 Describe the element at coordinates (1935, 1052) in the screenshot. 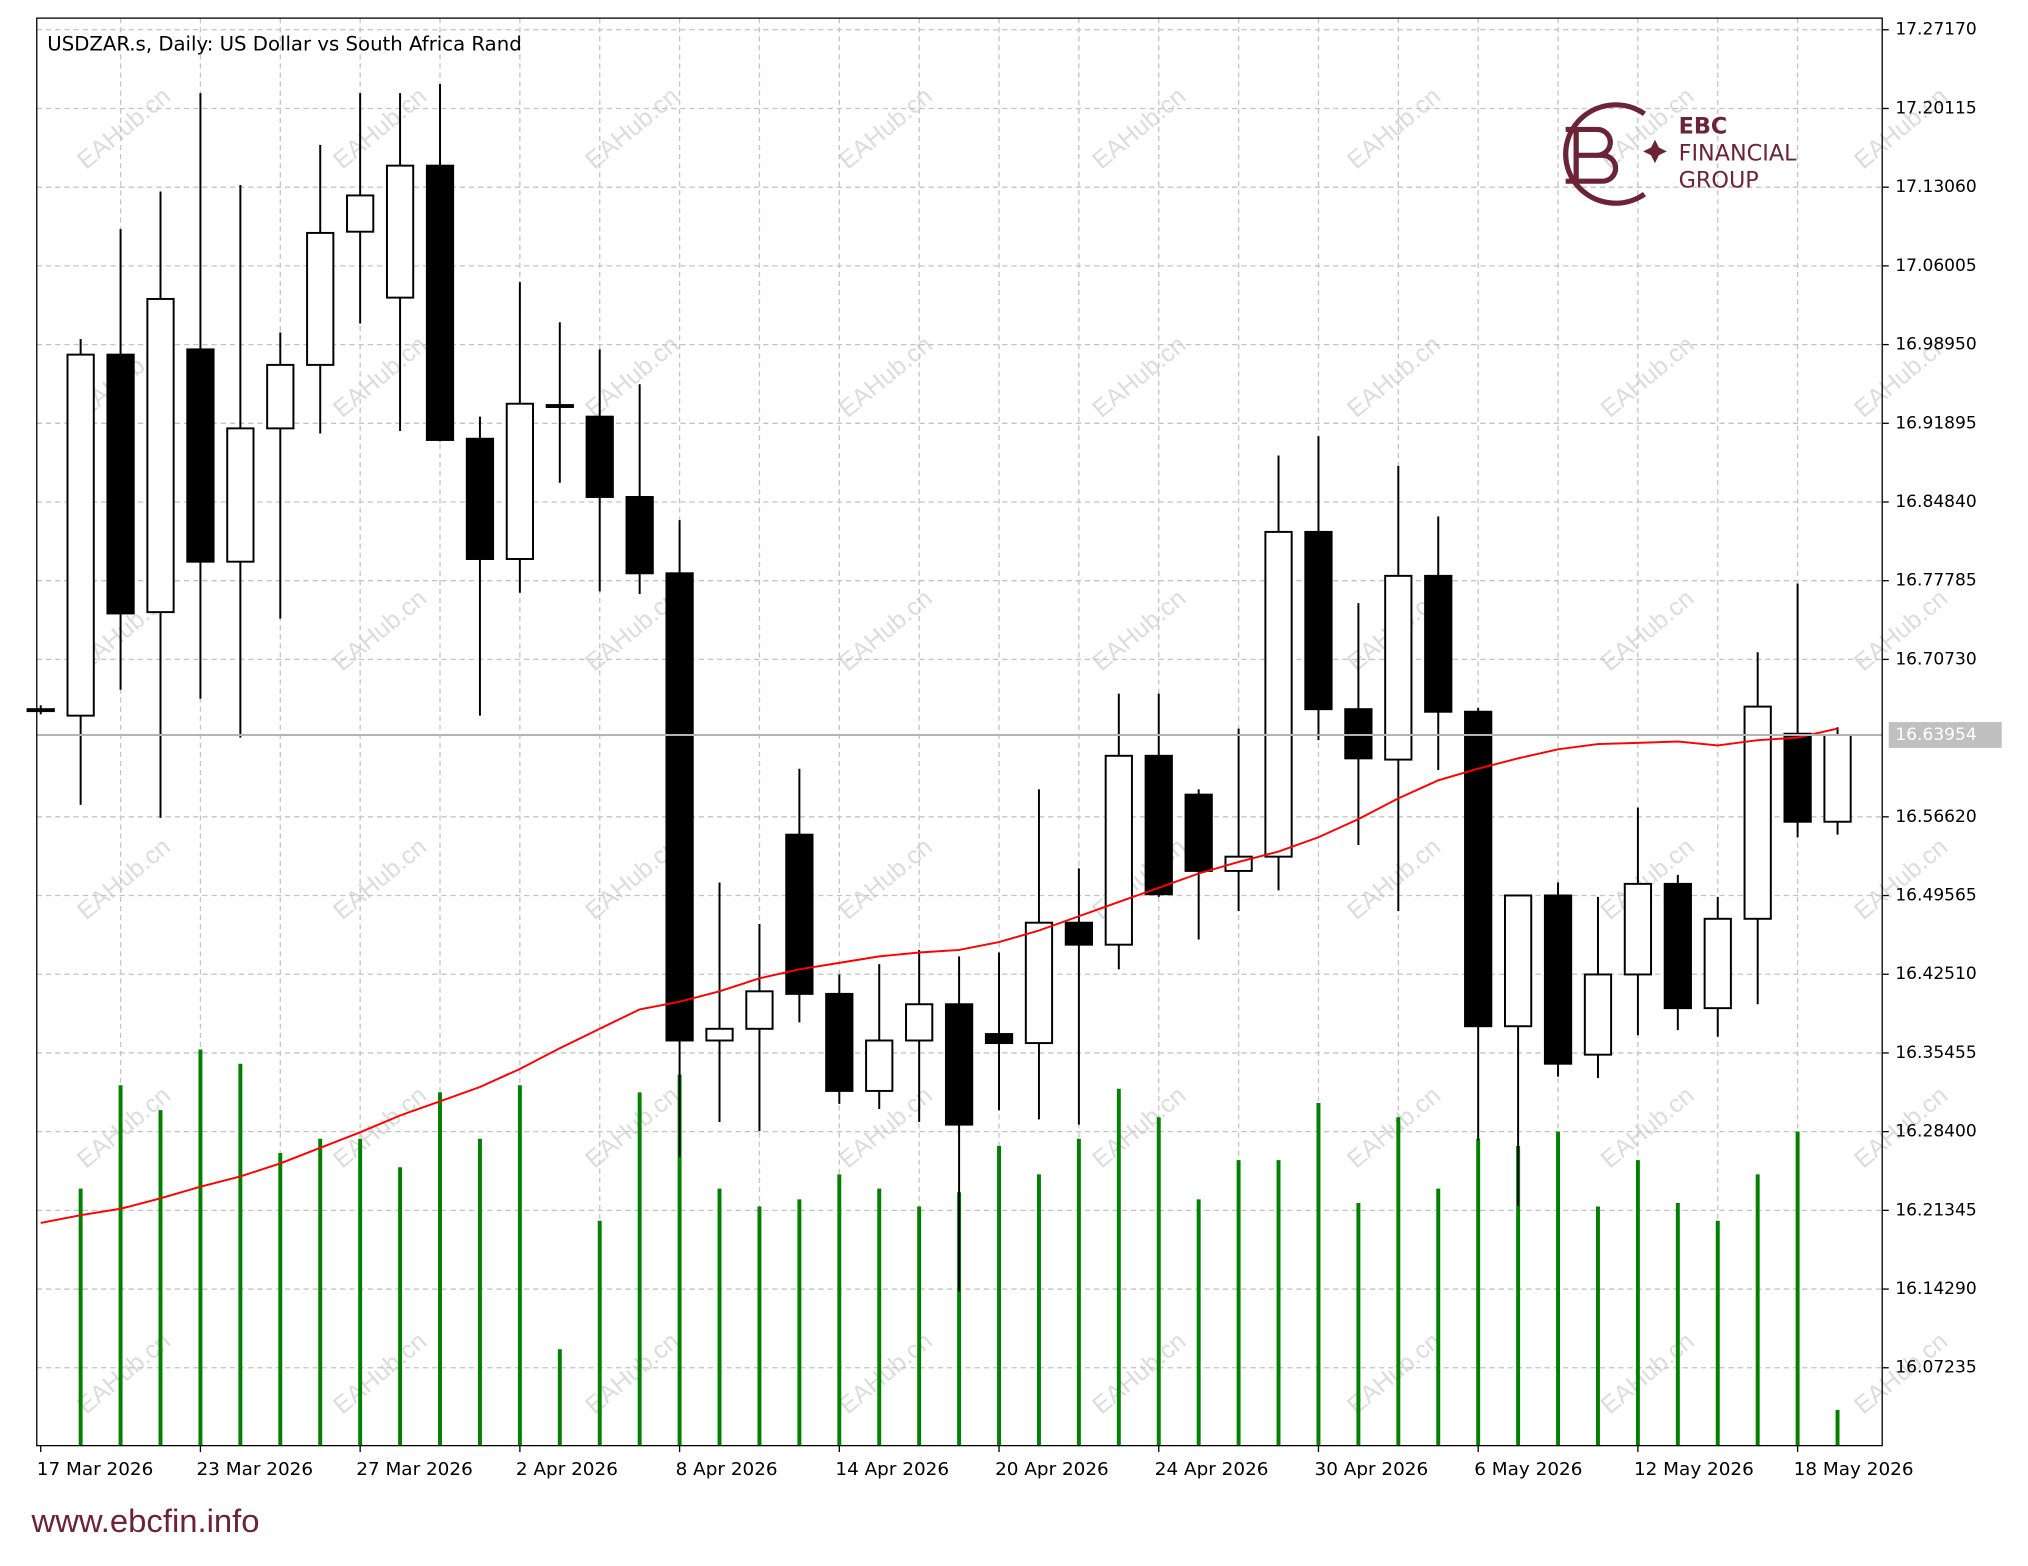

I see `y-tick-label: 16.35455` at that location.